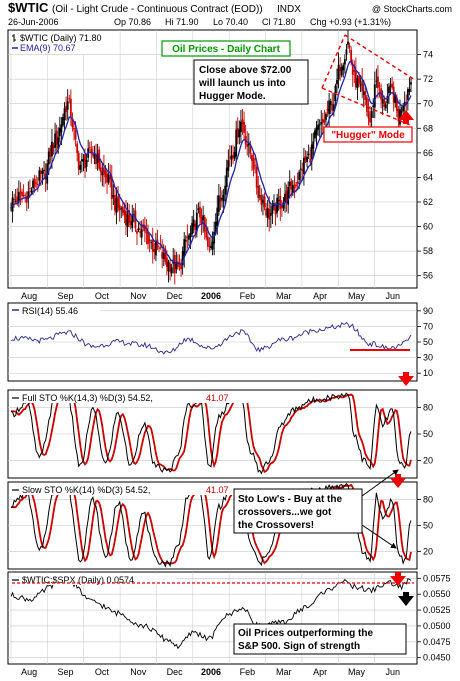 This screenshot has width=460, height=681. I want to click on symbol-title: $WTIC, so click(28, 7).